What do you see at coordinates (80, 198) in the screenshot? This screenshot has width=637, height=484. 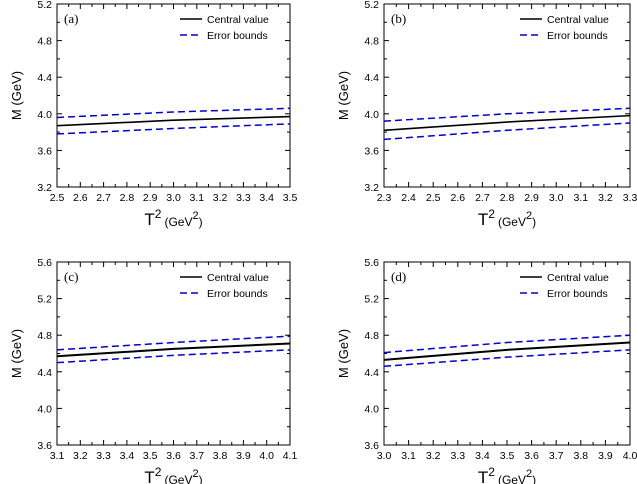 I see `x-tick-label: 2.6` at bounding box center [80, 198].